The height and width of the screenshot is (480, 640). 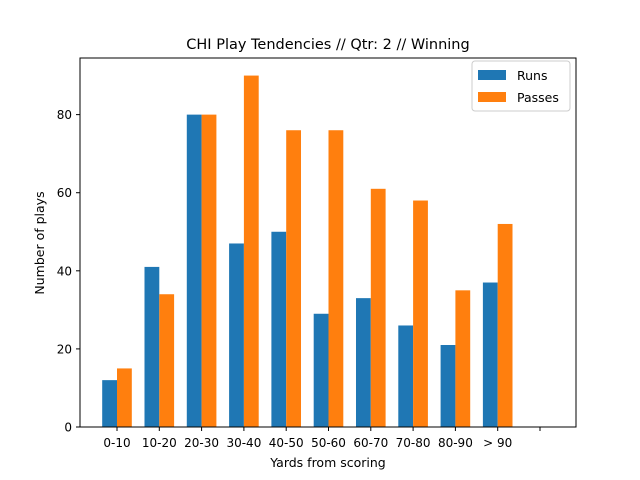 I want to click on x-tick-label: 50-60, so click(x=328, y=443).